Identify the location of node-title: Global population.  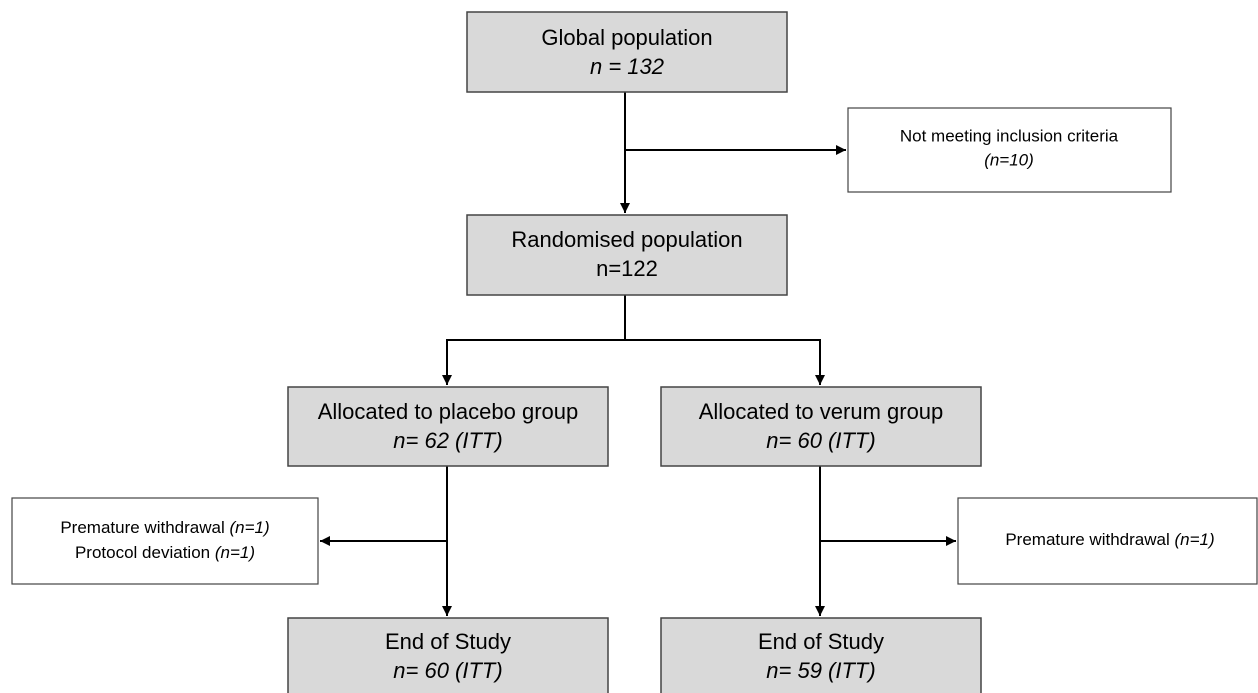
(626, 37).